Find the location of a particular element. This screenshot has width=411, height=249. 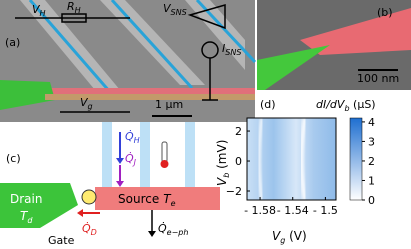

scale-label: 1 μm is located at coordinates (169, 104).